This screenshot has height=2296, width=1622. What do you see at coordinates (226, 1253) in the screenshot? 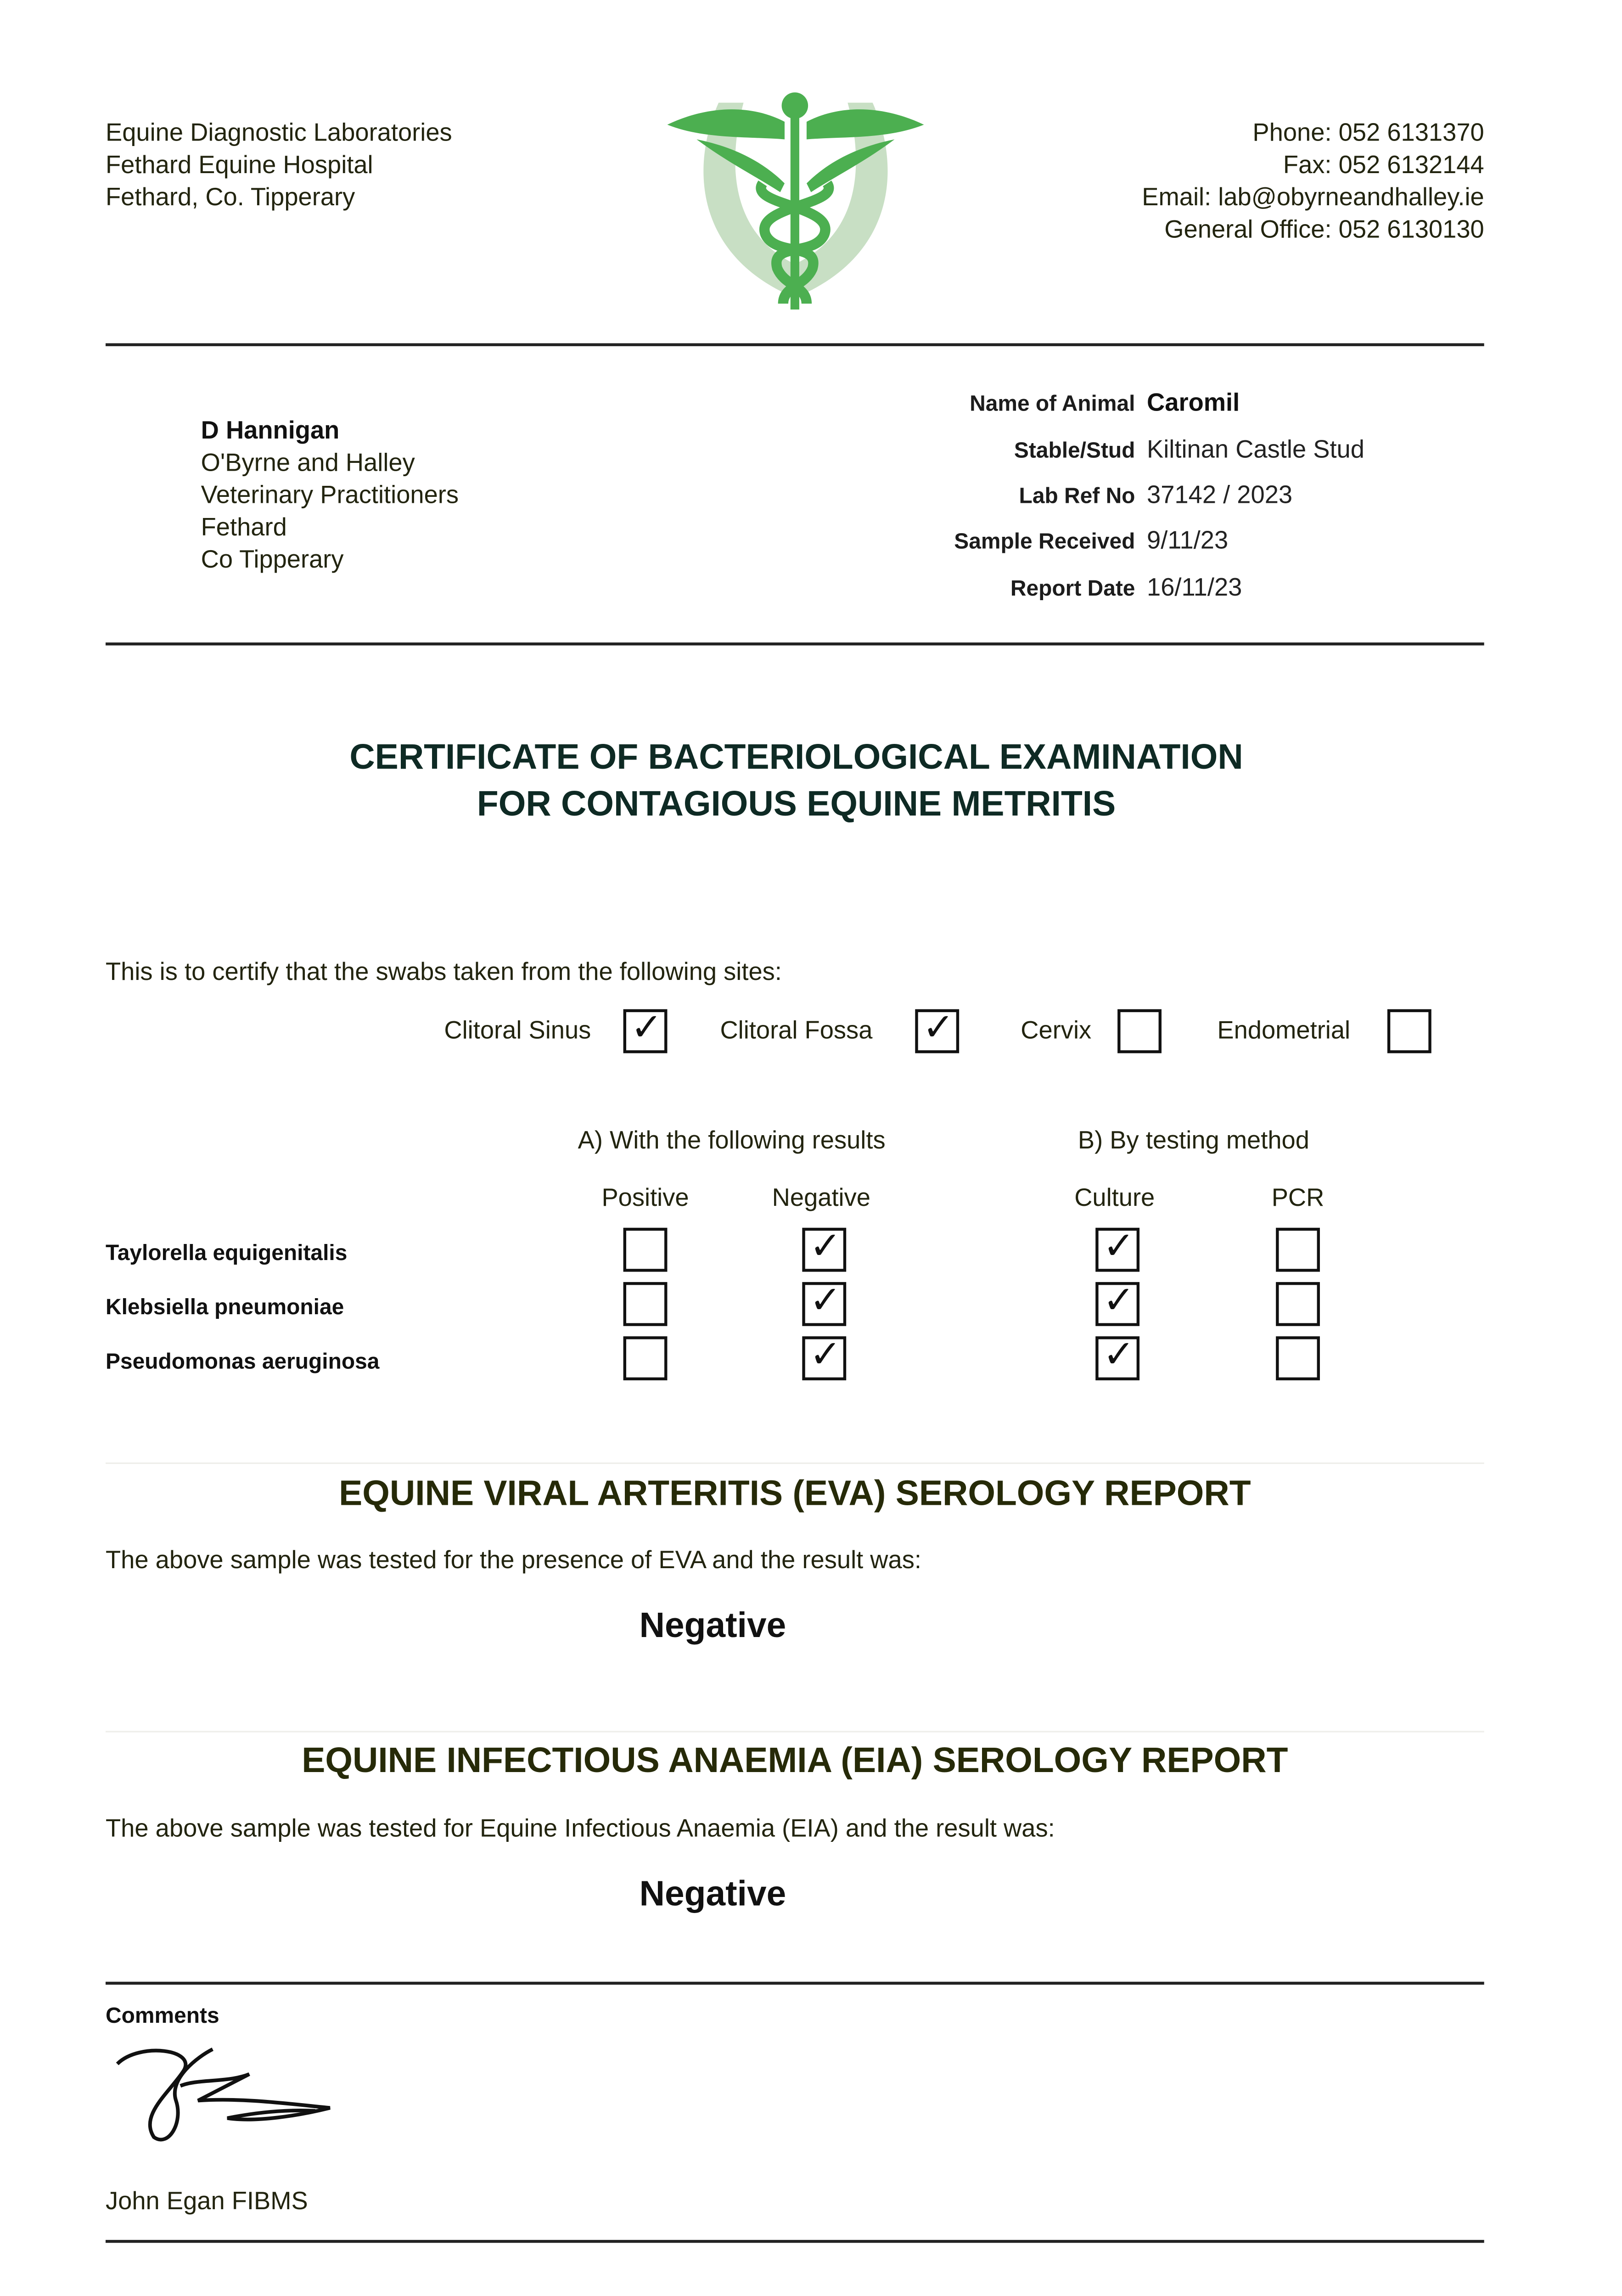
I see `organism-name: Taylorella equigenitalis` at bounding box center [226, 1253].